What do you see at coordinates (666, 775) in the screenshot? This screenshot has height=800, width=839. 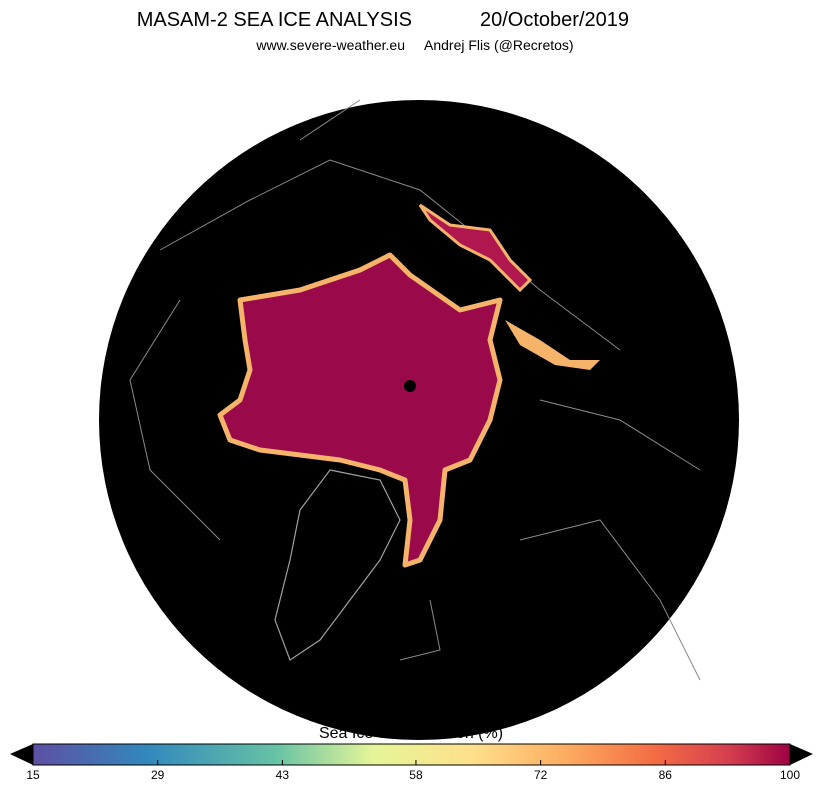 I see `colorbar-tick-label: 86` at bounding box center [666, 775].